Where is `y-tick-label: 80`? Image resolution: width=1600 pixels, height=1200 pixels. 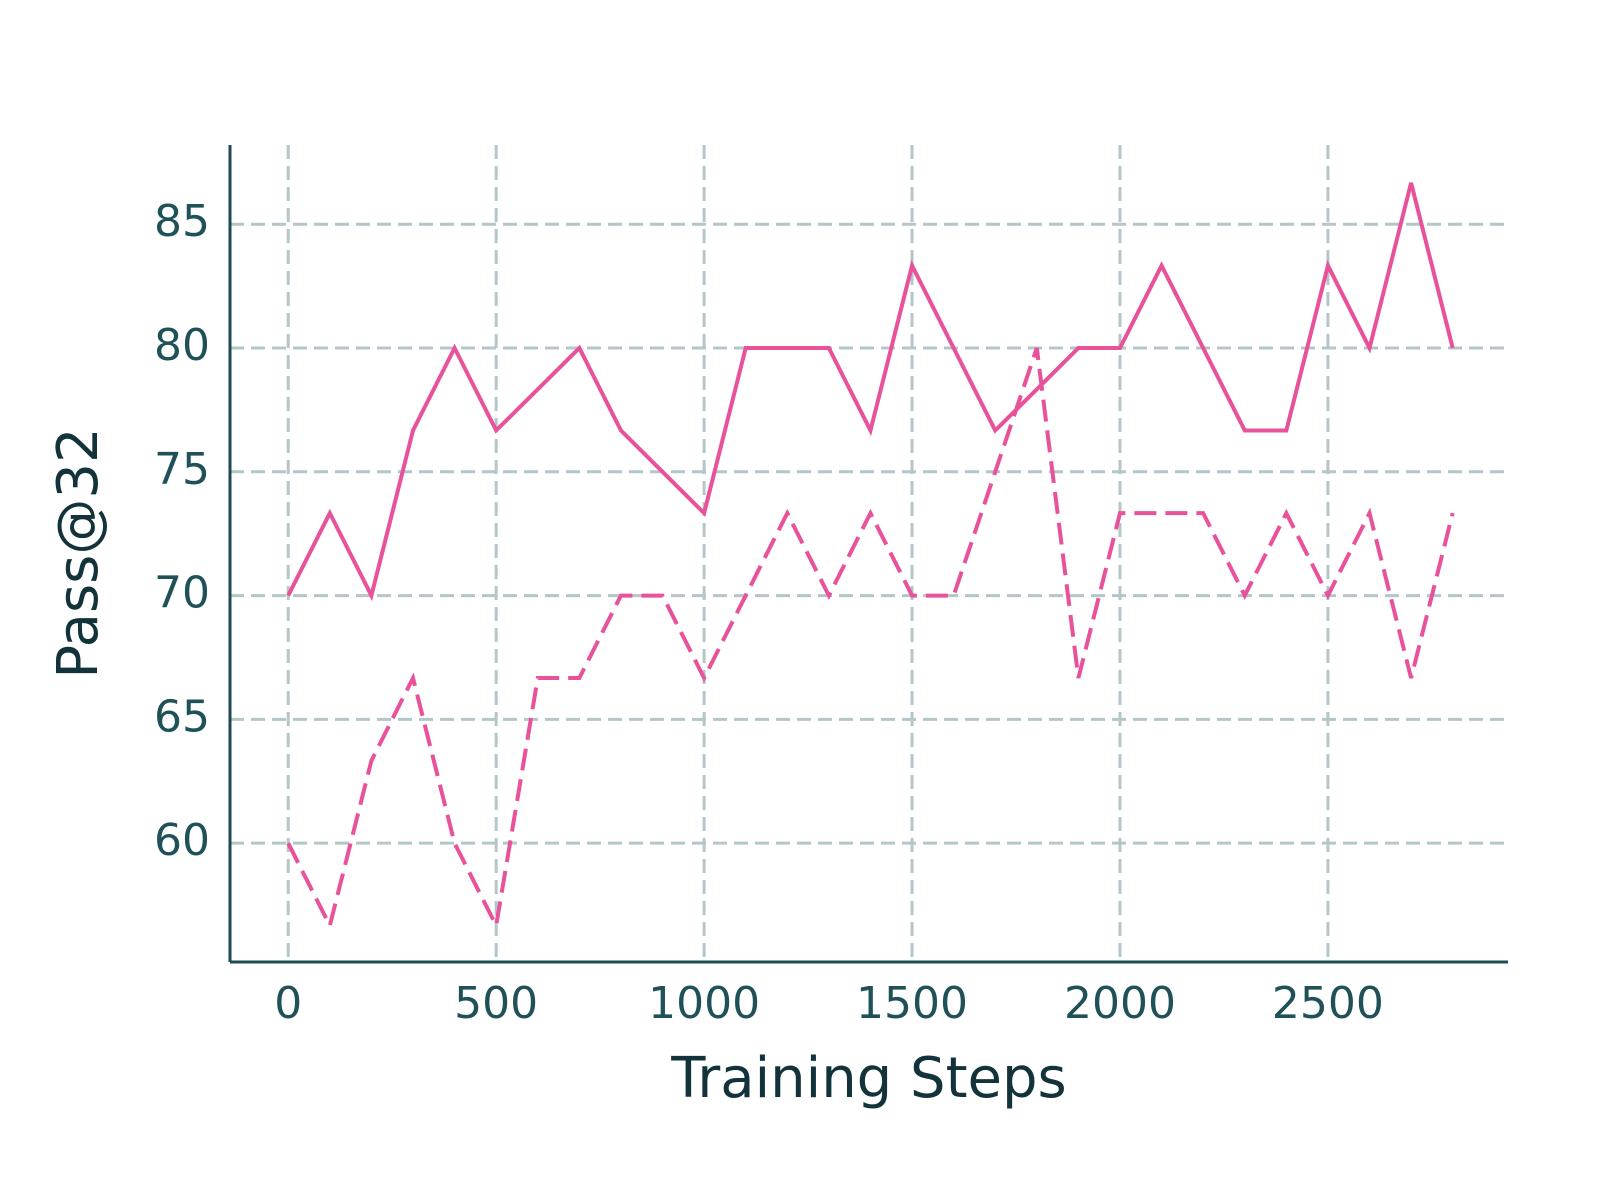 y-tick-label: 80 is located at coordinates (182, 345).